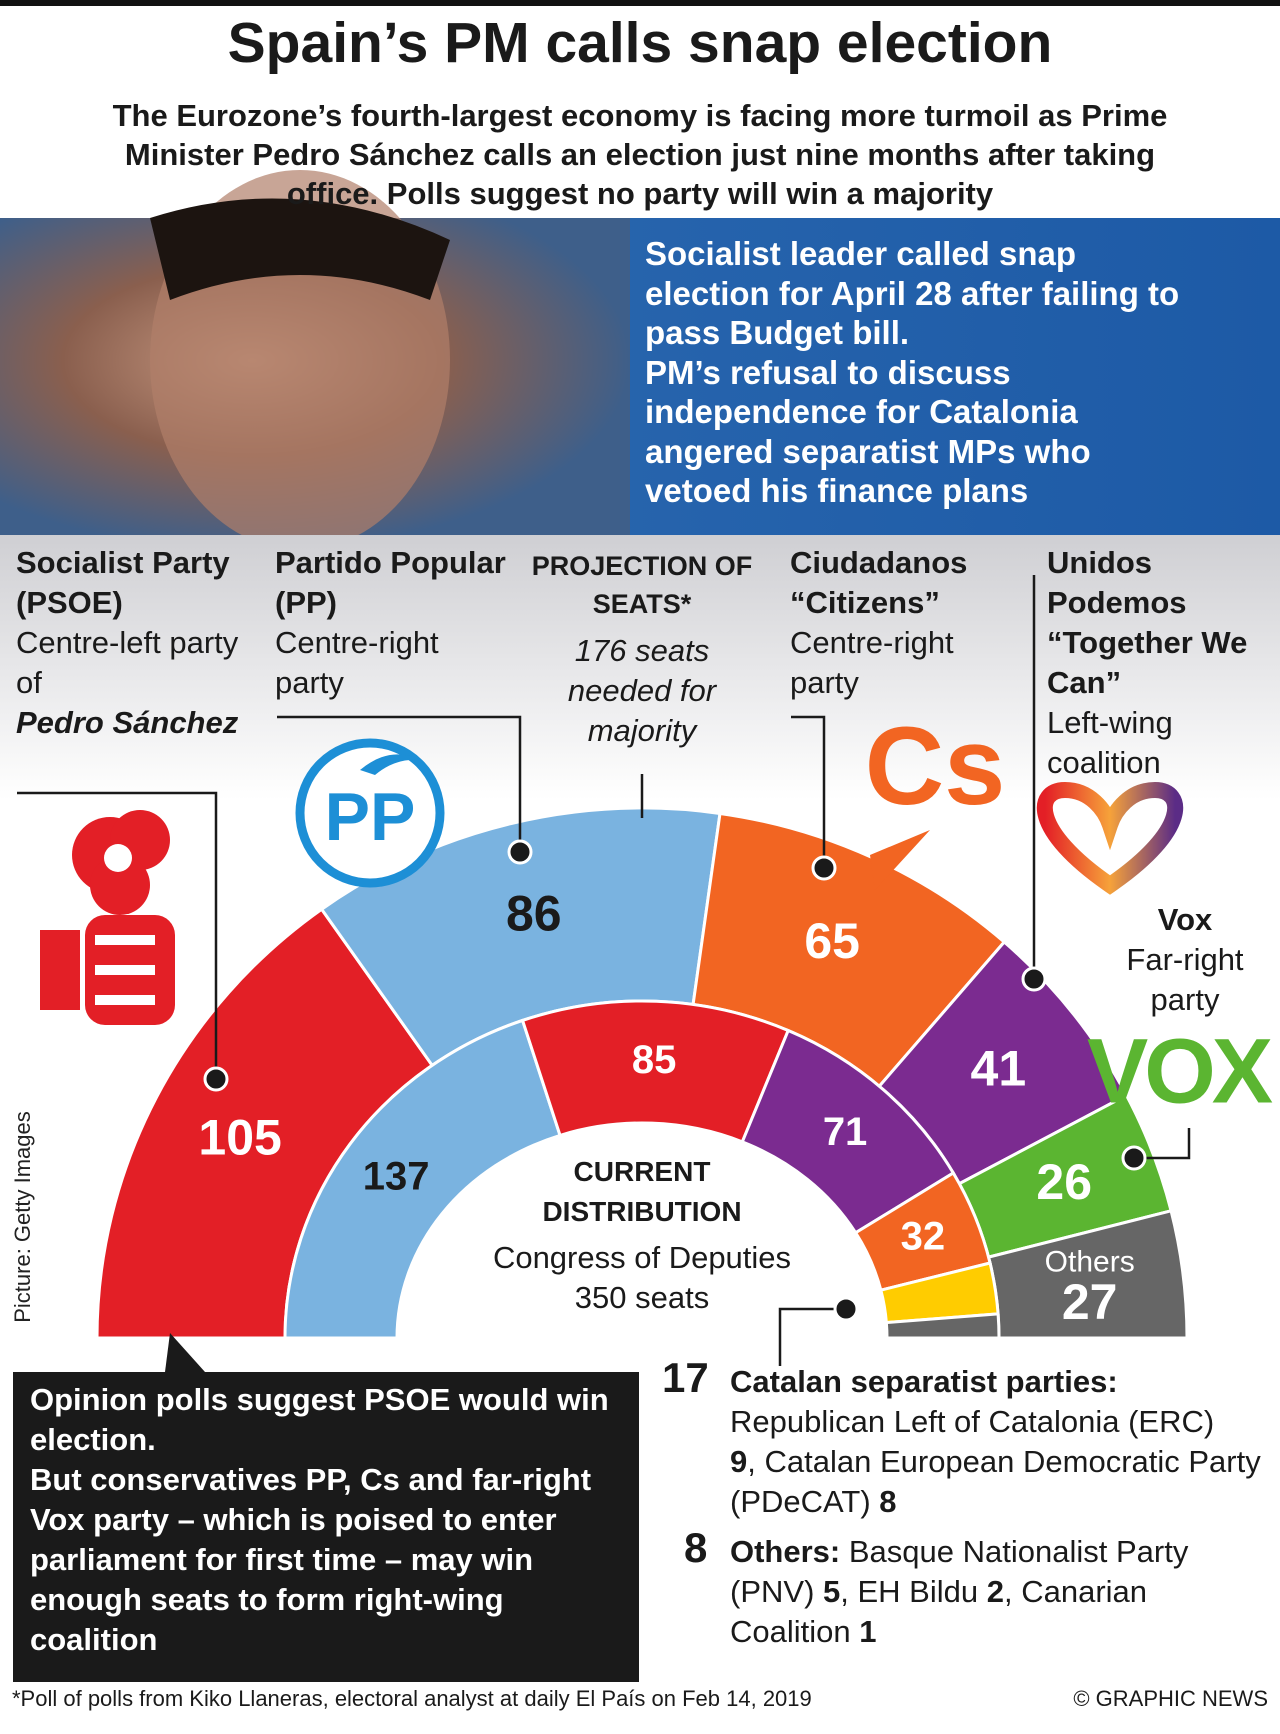 The image size is (1280, 1734). What do you see at coordinates (1090, 1302) in the screenshot?
I see `segment-label: 27` at bounding box center [1090, 1302].